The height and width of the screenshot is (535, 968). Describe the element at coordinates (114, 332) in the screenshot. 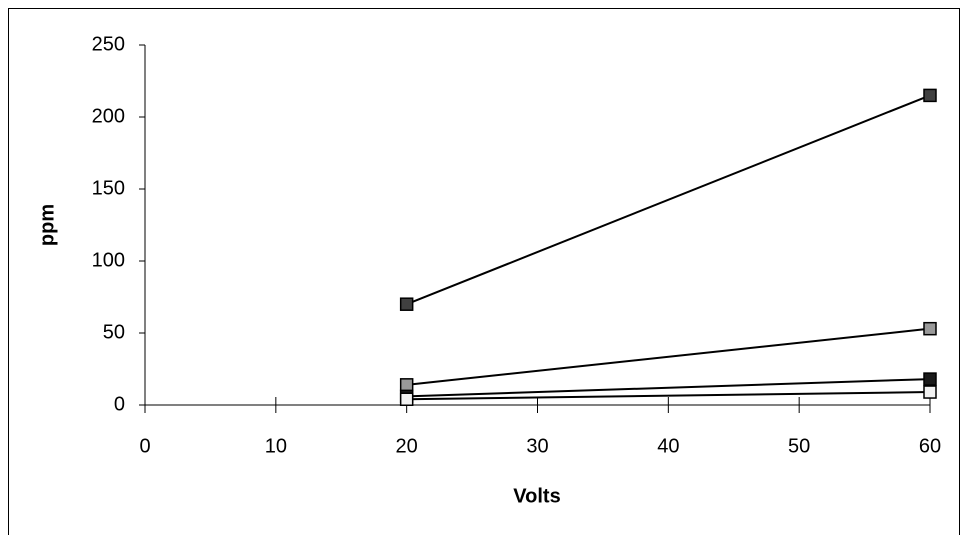

I see `y-tick-label: 50` at that location.